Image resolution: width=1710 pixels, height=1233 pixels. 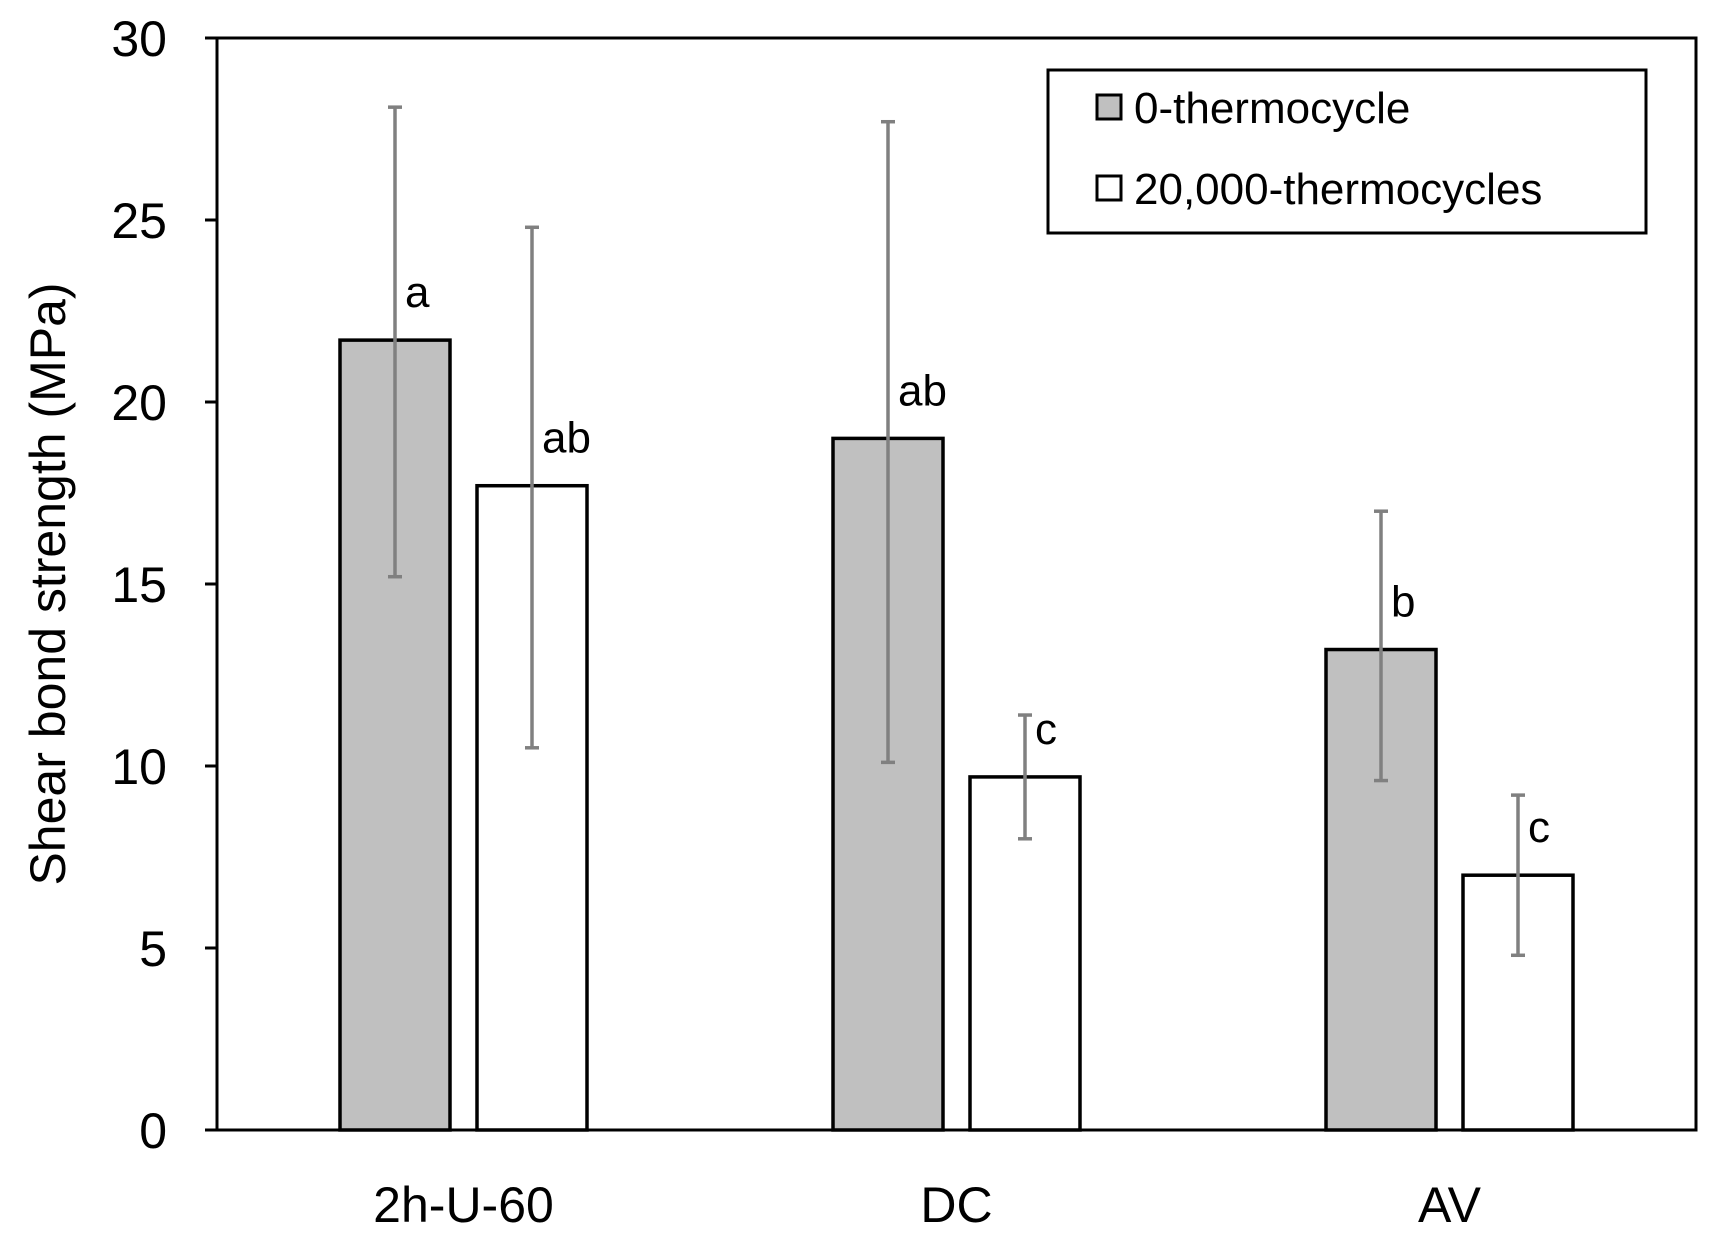 What do you see at coordinates (922, 390) in the screenshot?
I see `significance-label-dc-series-0: ab` at bounding box center [922, 390].